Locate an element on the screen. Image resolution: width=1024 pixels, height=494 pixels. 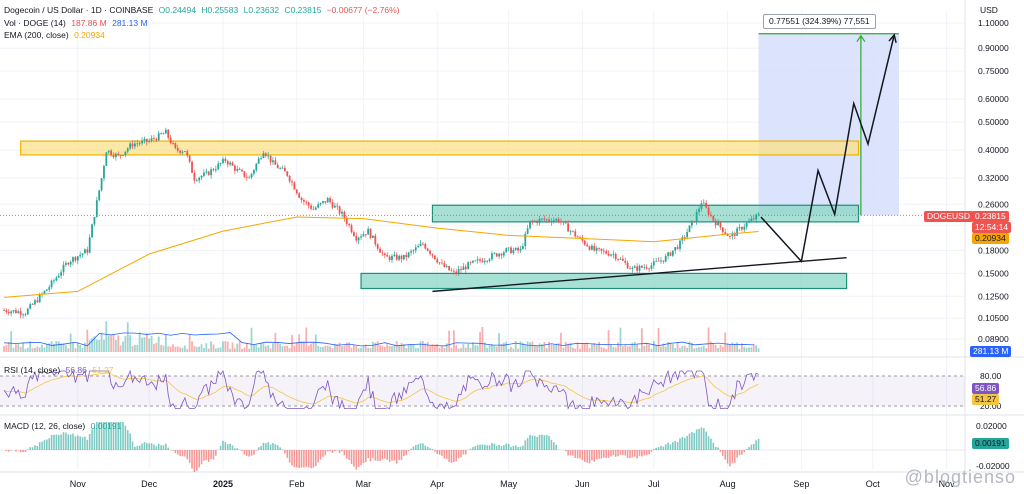
projection-arrow-head is located at coordinates (861, 38).